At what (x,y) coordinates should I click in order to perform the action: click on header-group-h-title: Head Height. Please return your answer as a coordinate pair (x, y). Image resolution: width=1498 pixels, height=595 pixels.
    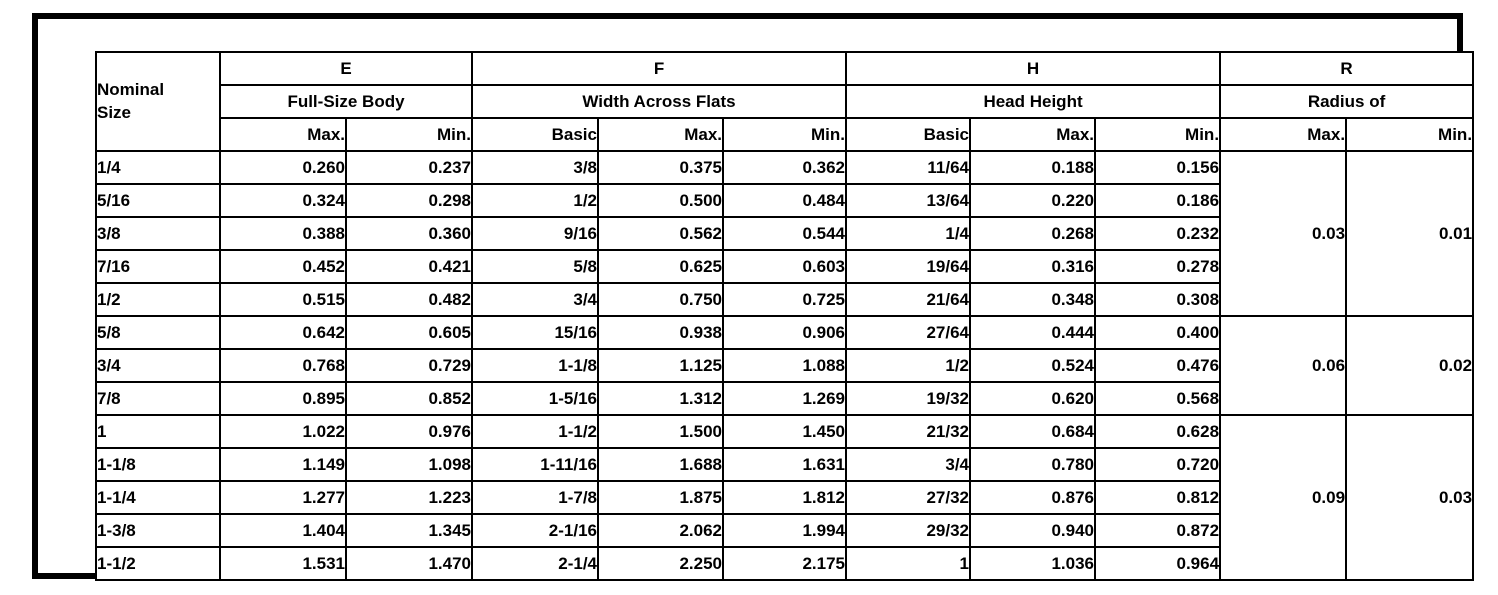
    Looking at the image, I should click on (1033, 101).